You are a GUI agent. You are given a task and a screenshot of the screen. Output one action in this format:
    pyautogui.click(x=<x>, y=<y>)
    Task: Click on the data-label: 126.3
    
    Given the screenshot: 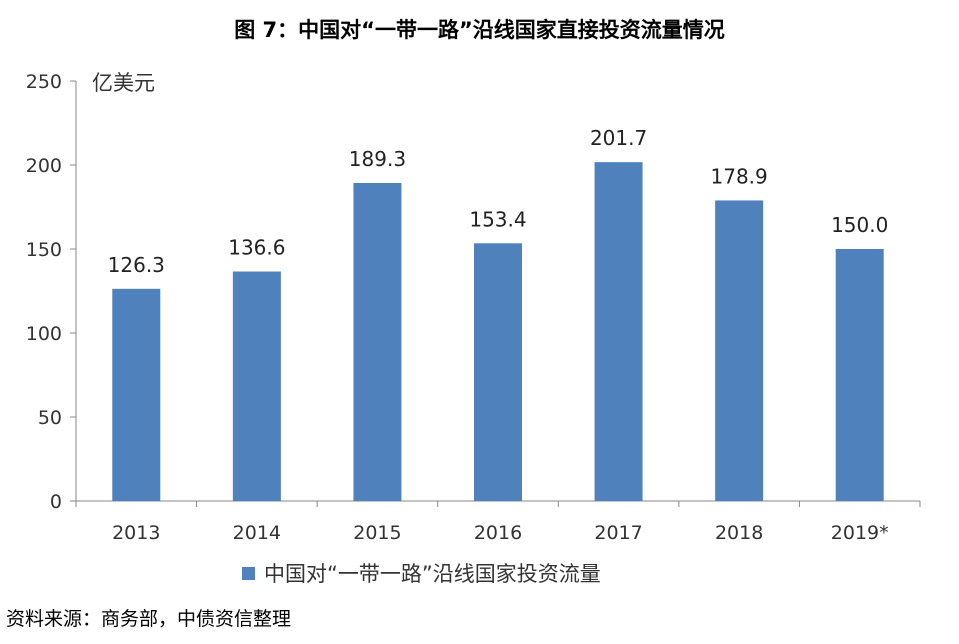 What is the action you would take?
    pyautogui.click(x=136, y=265)
    